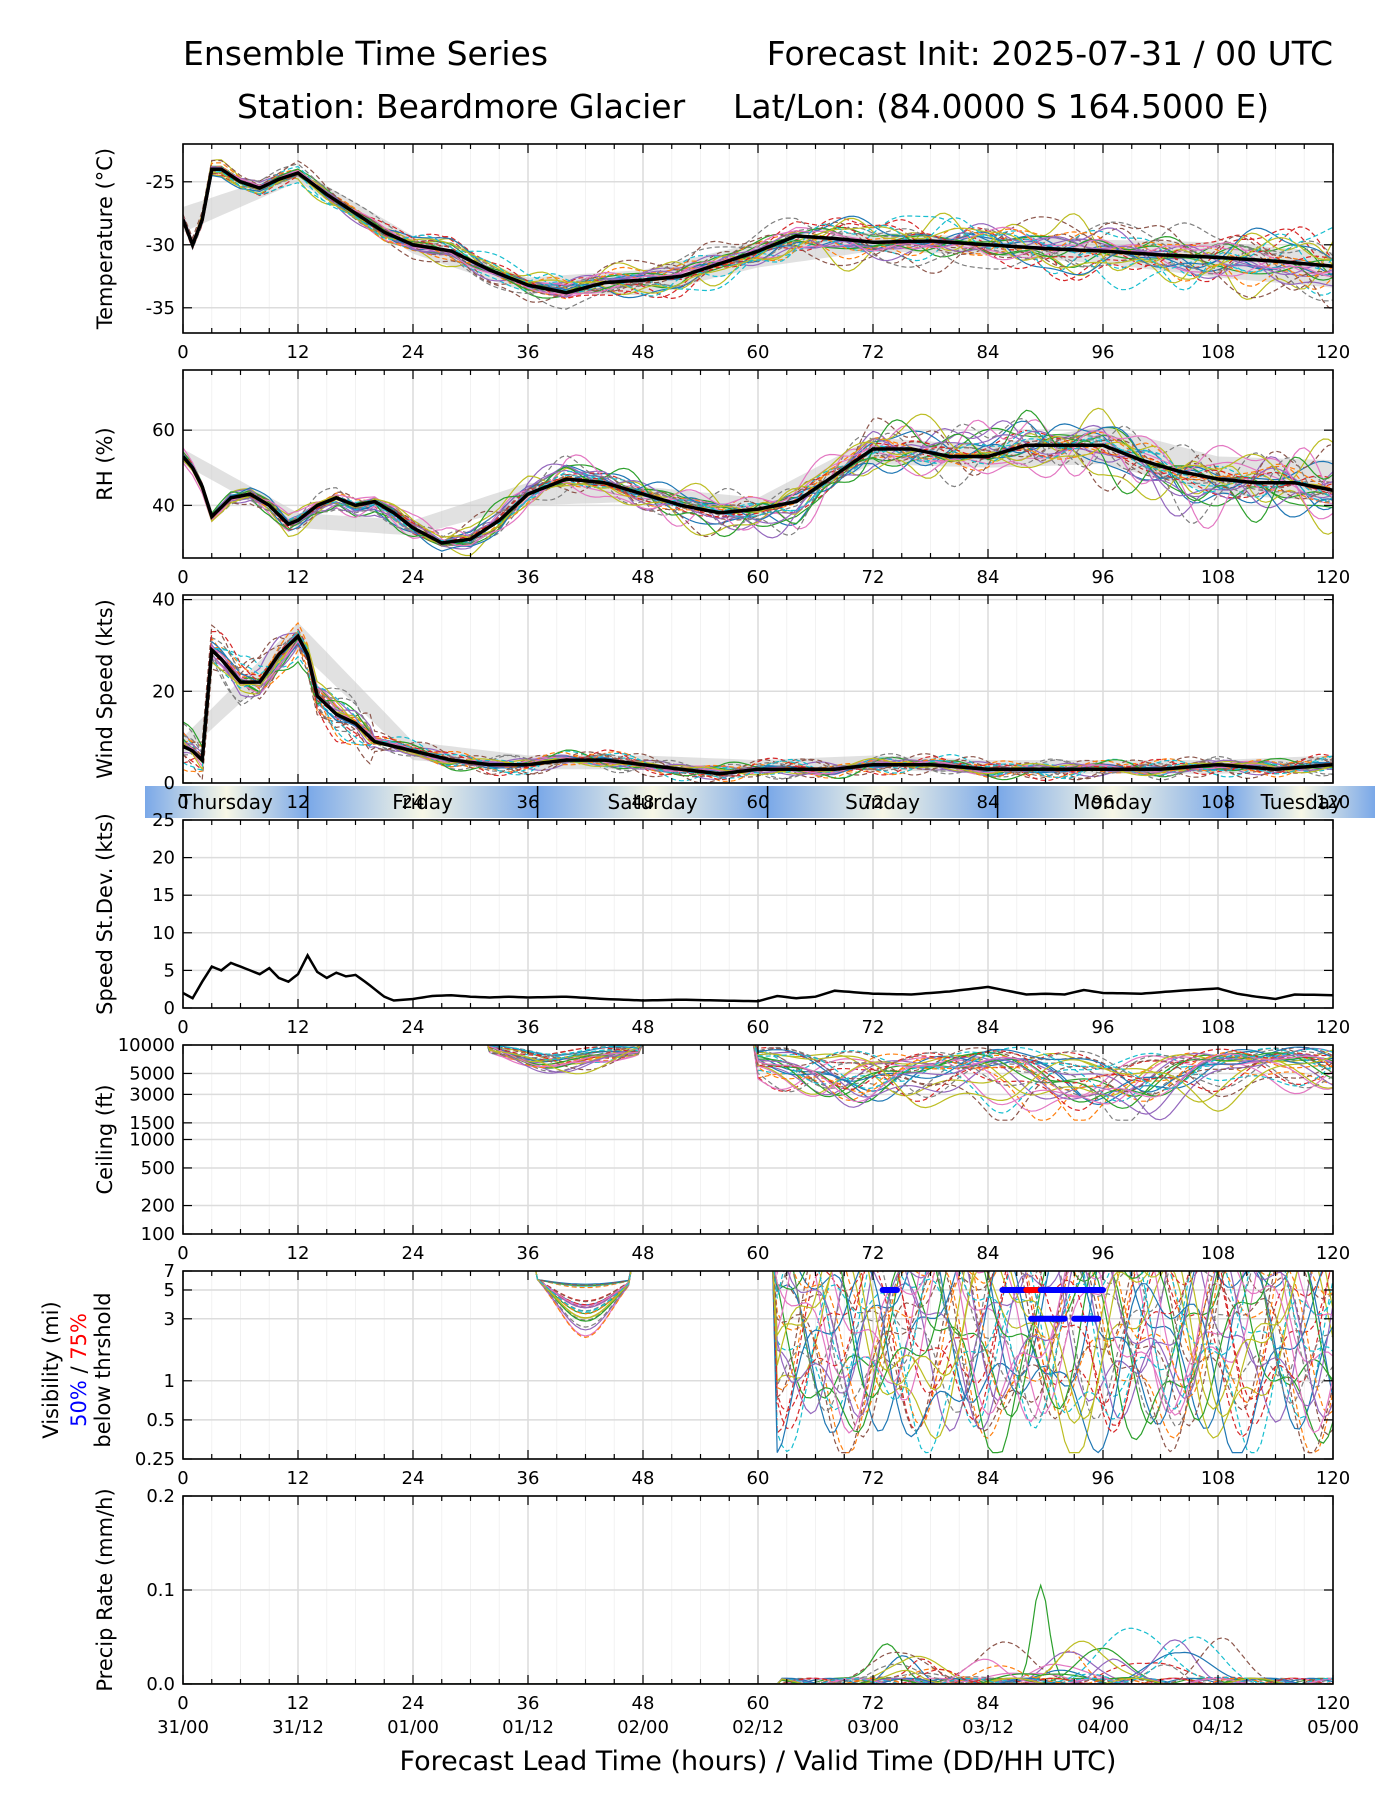  What do you see at coordinates (413, 1478) in the screenshot?
I see `visibility-xtick-label: 24` at bounding box center [413, 1478].